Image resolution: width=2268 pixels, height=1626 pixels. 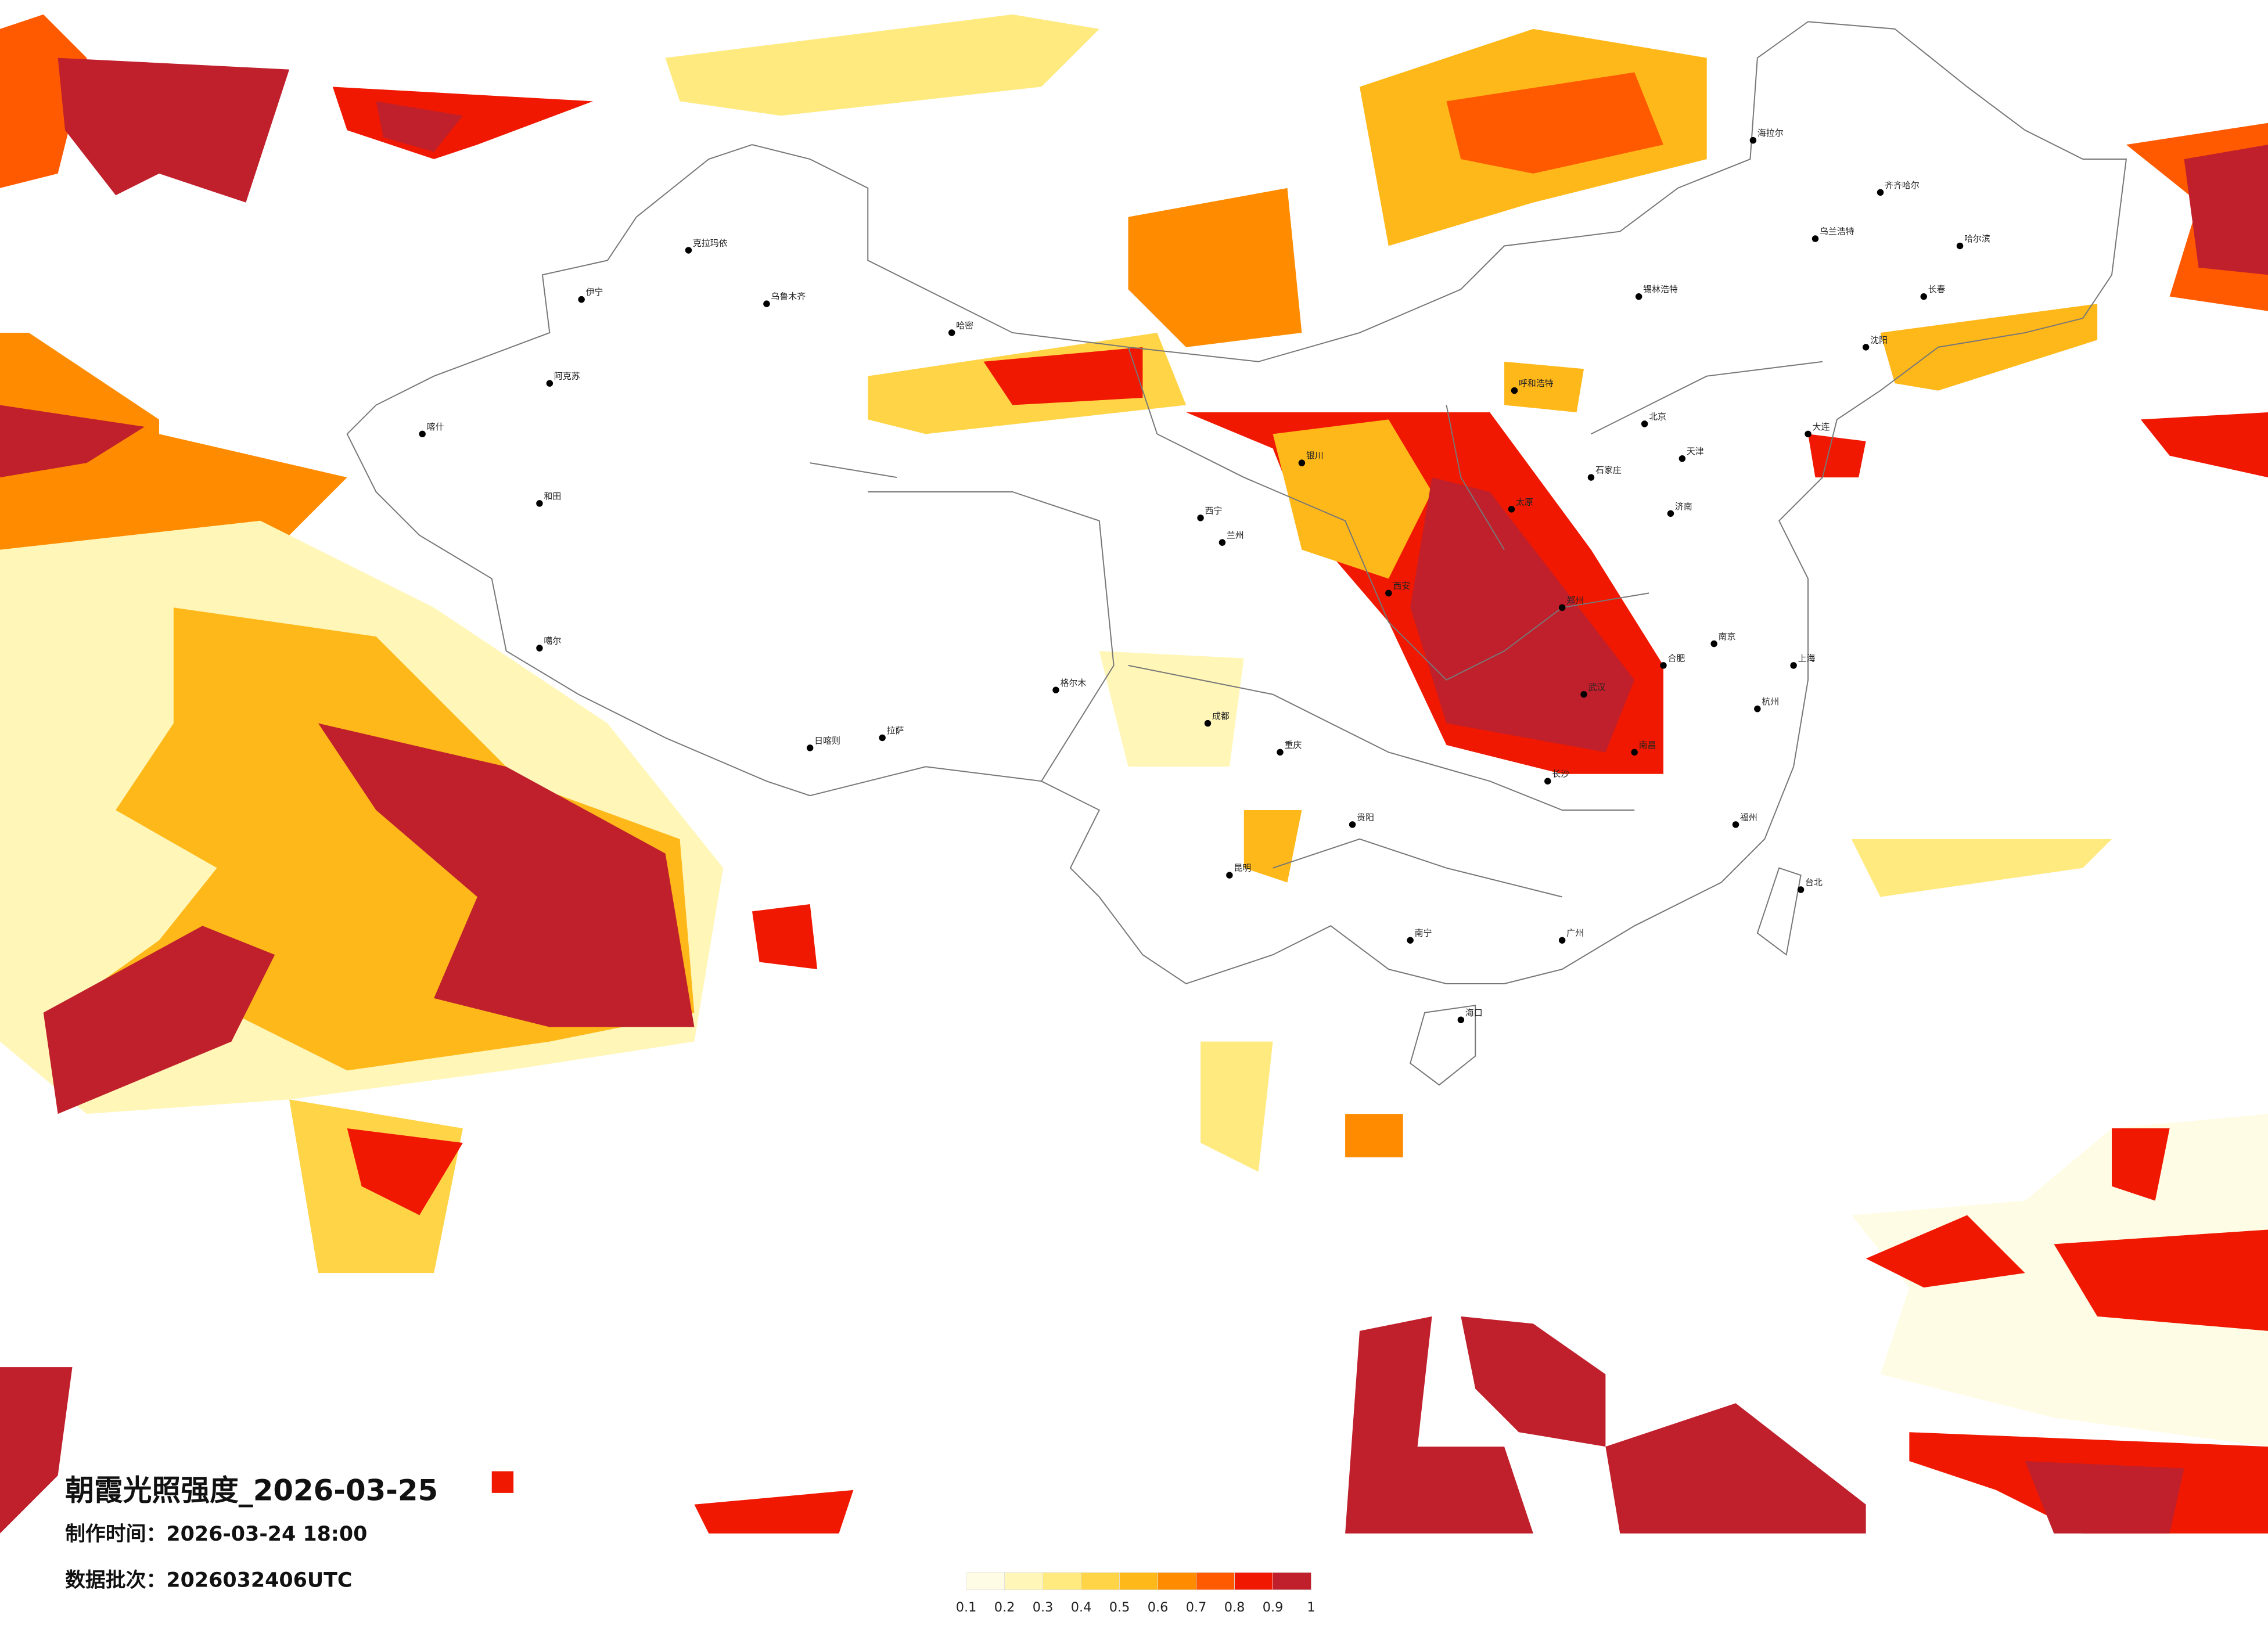 I want to click on city-label: 贵阳, so click(x=1365, y=817).